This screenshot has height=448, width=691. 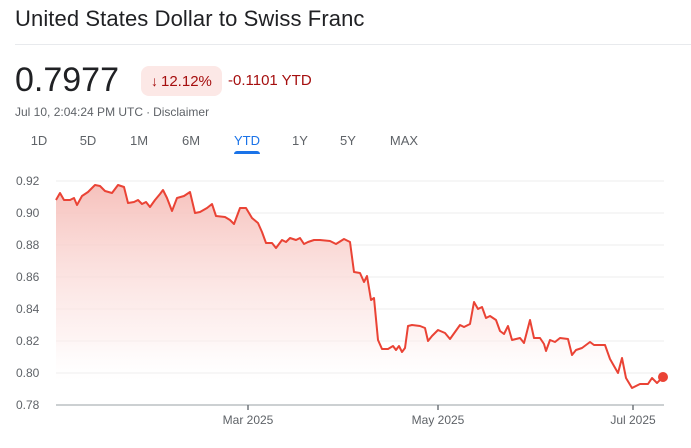 I want to click on current-price: 0.7977, so click(x=67, y=80).